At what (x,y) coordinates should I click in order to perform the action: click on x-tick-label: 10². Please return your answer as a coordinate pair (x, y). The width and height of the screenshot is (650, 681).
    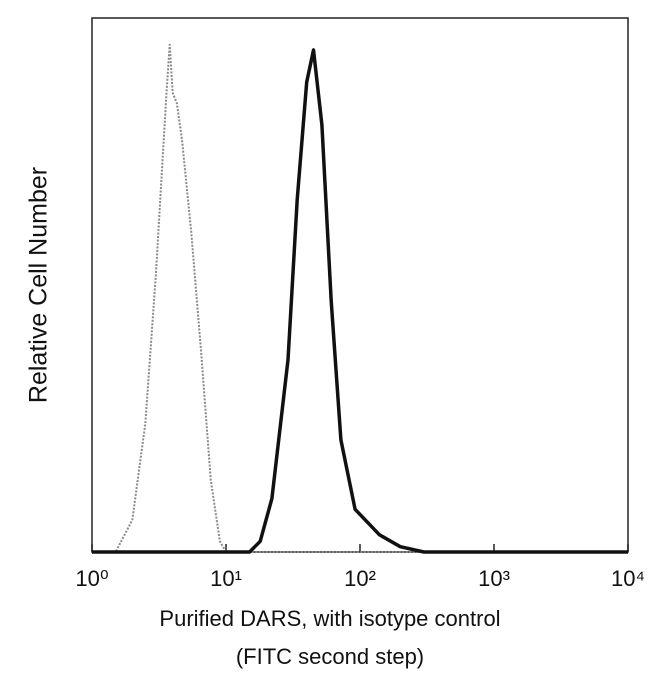
    Looking at the image, I should click on (360, 578).